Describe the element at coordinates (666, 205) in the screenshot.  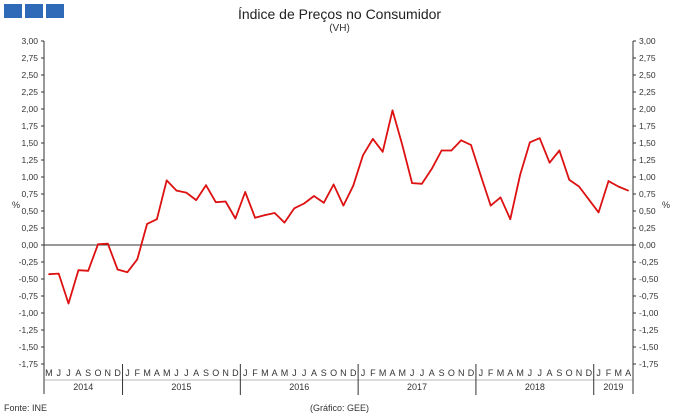
I see `y-axis-label-right: %` at that location.